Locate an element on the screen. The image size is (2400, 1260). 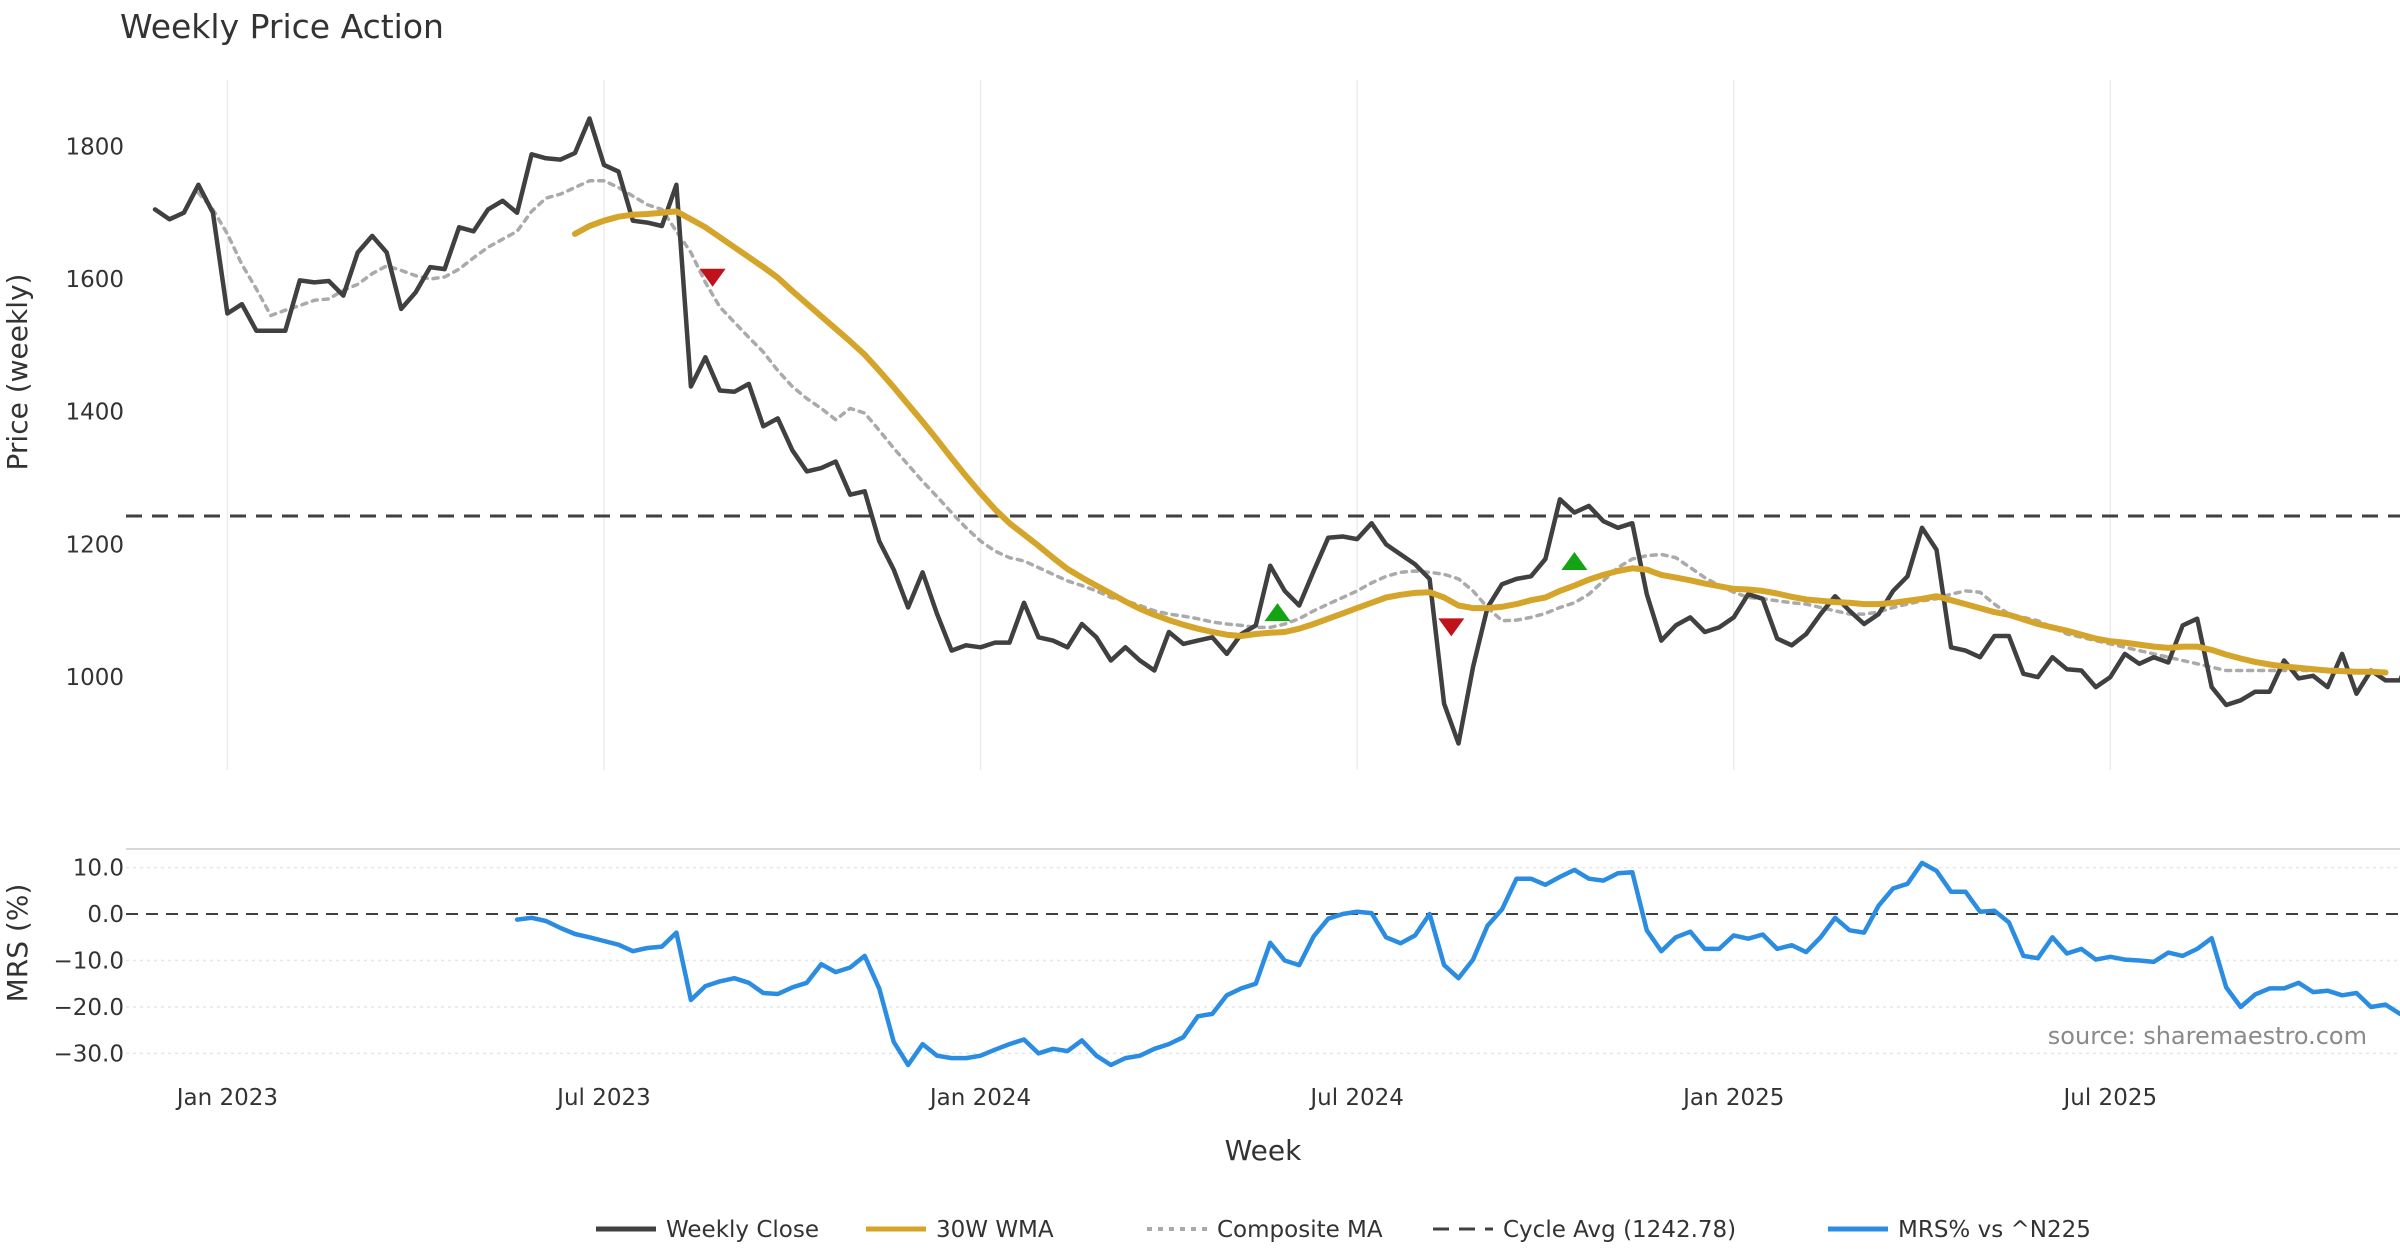
x-tick-label: Jul 2024 is located at coordinates (1356, 1098).